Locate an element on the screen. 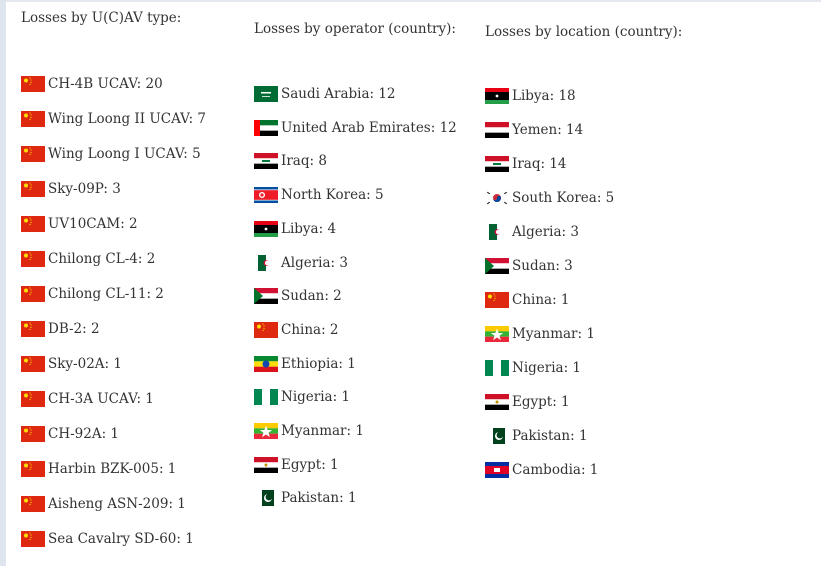  list-item-label: CH-4B UCAV: 20 is located at coordinates (105, 84).